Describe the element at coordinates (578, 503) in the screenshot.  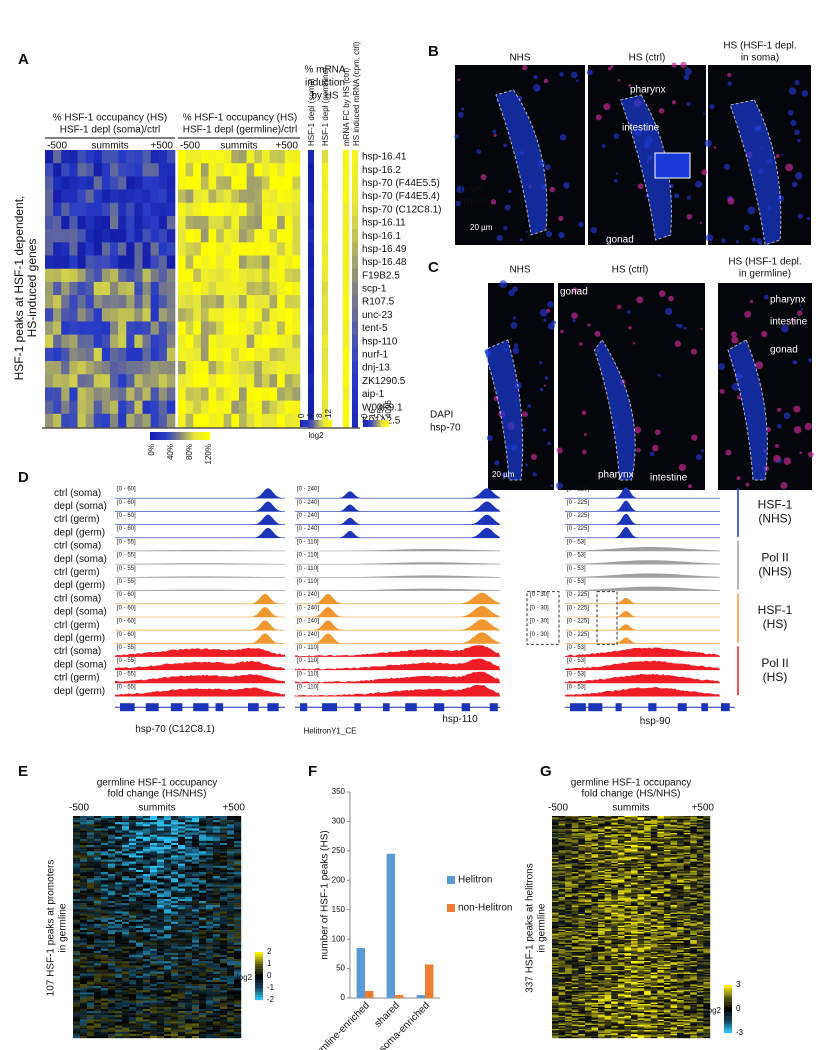
I see `track-range: [0 - 225]` at that location.